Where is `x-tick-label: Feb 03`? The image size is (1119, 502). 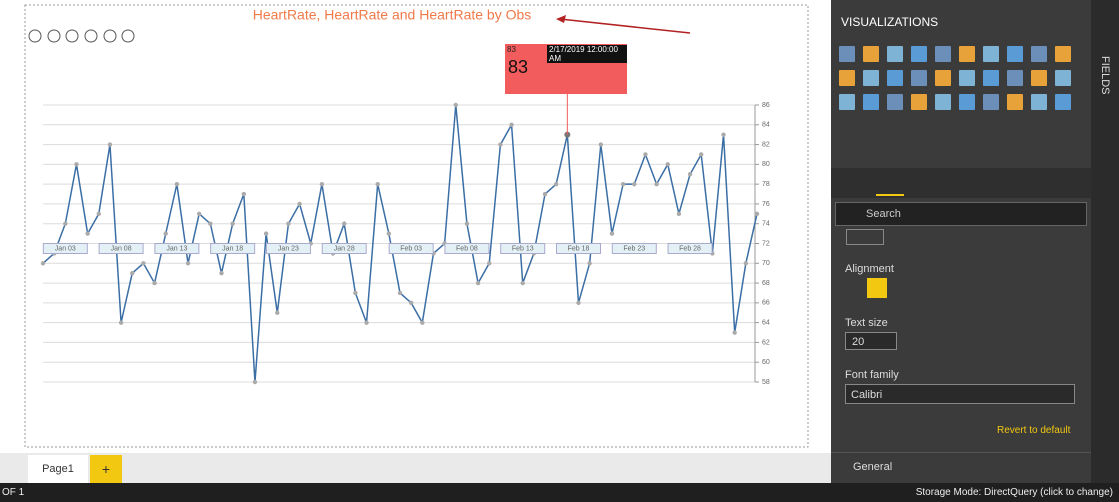
x-tick-label: Feb 03 is located at coordinates (411, 248).